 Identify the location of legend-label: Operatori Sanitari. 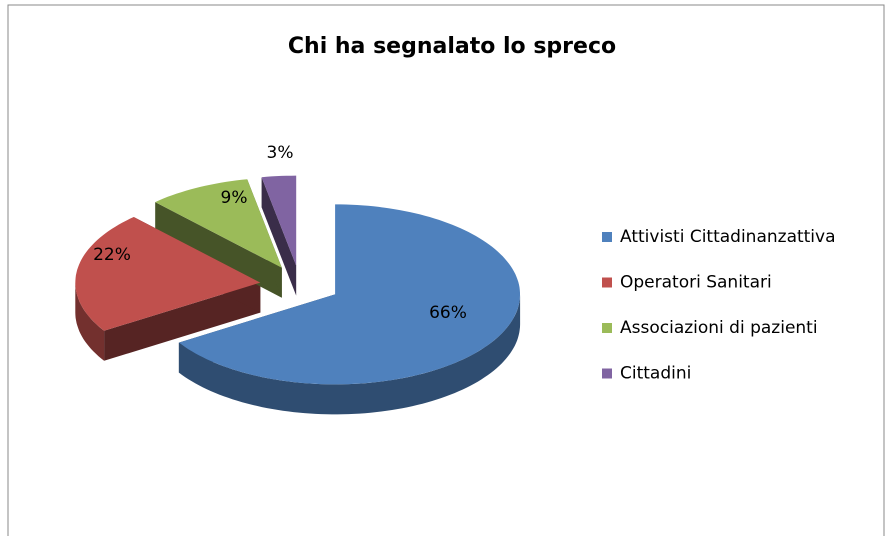
(696, 283).